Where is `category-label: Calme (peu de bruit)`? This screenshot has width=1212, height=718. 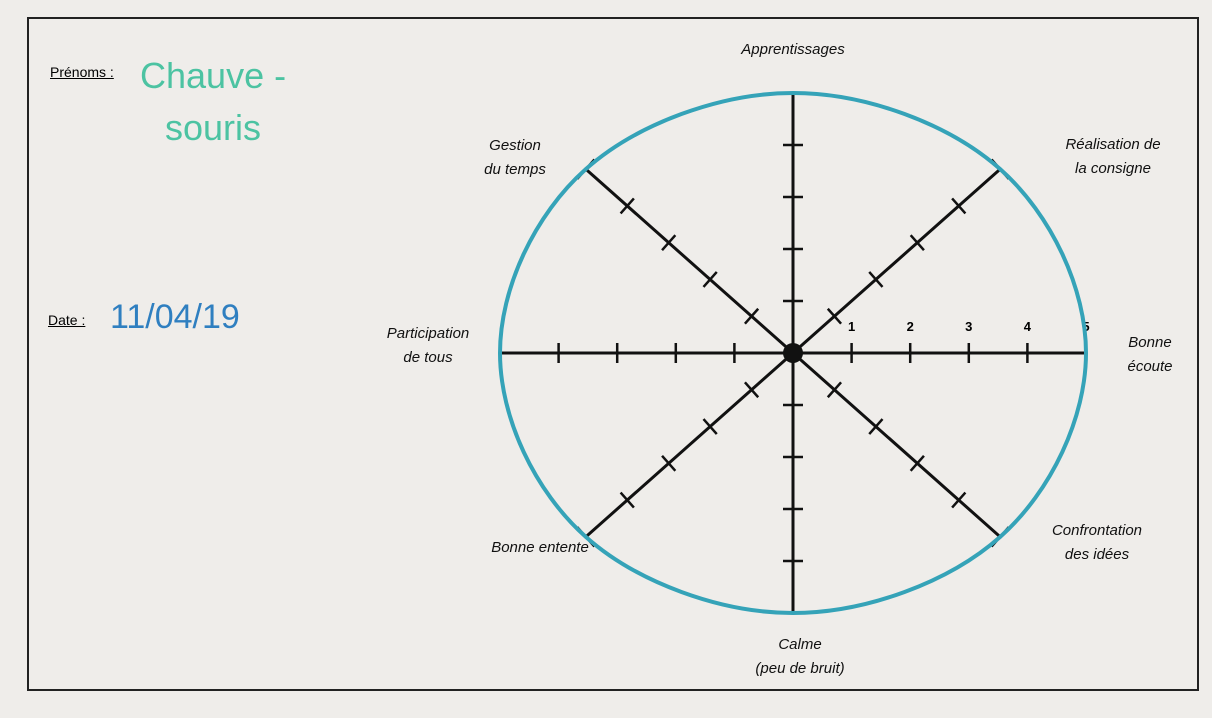 category-label: Calme (peu de bruit) is located at coordinates (800, 656).